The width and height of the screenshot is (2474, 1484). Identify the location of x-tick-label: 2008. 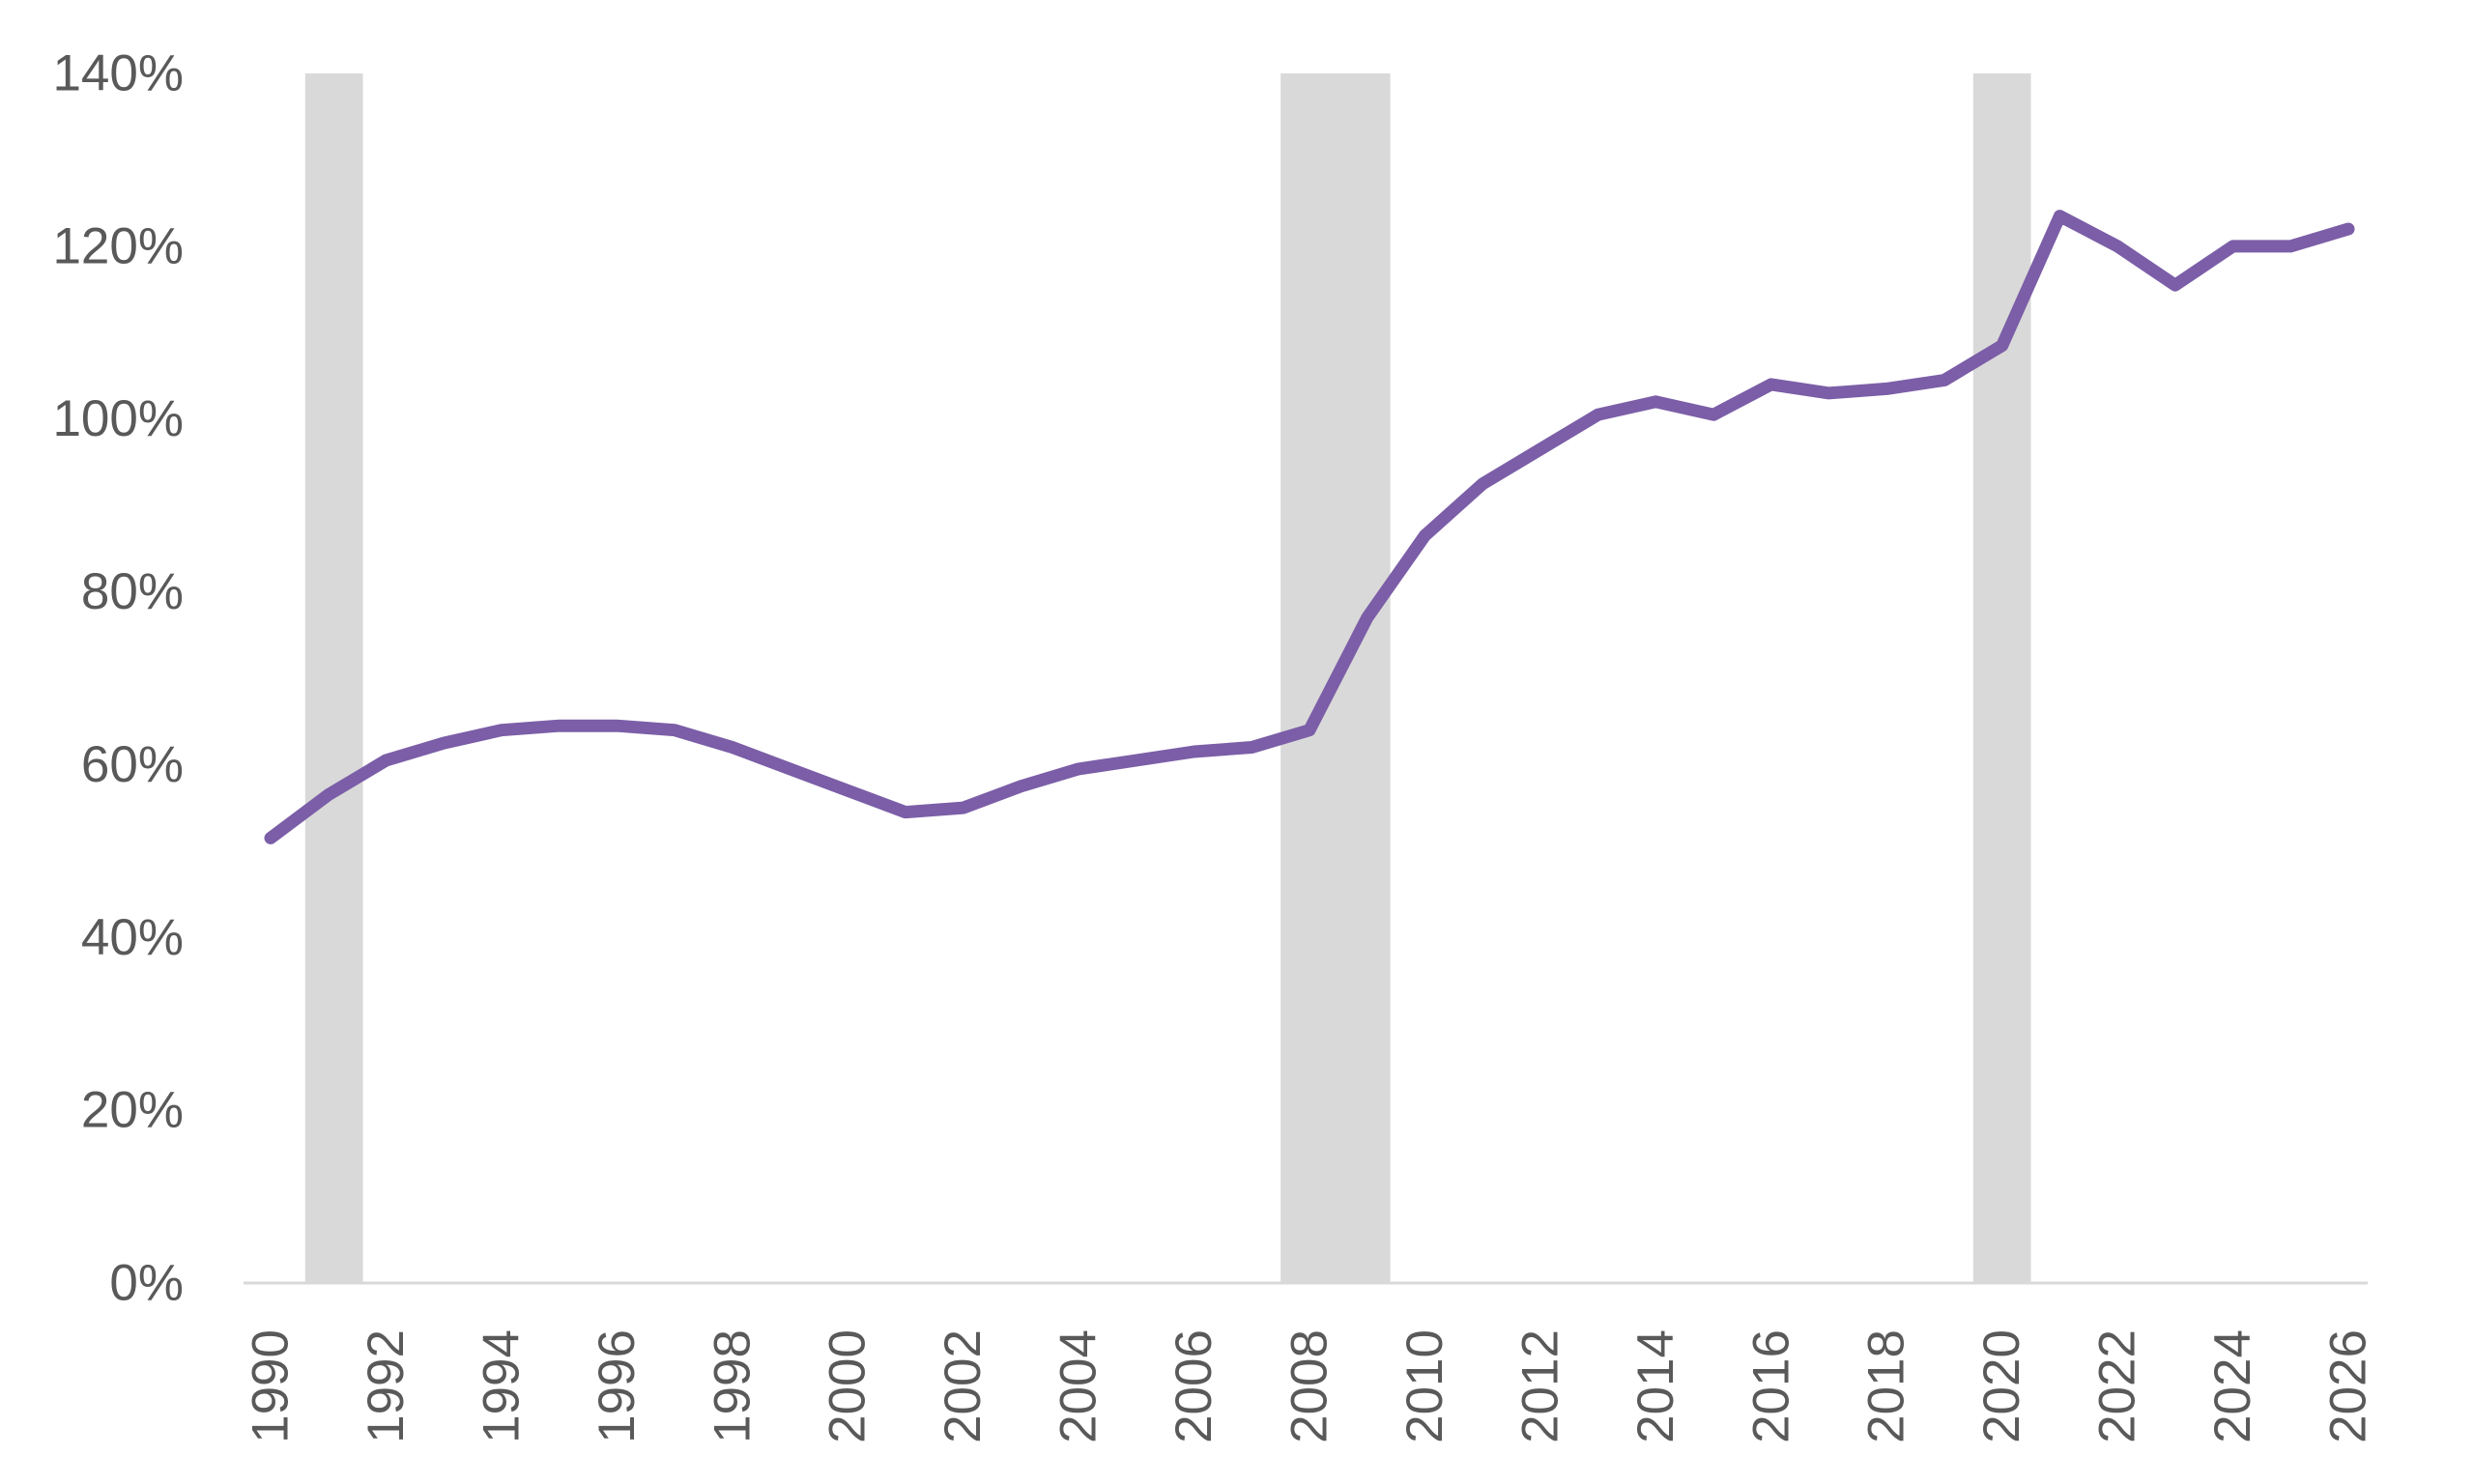
(1310, 1386).